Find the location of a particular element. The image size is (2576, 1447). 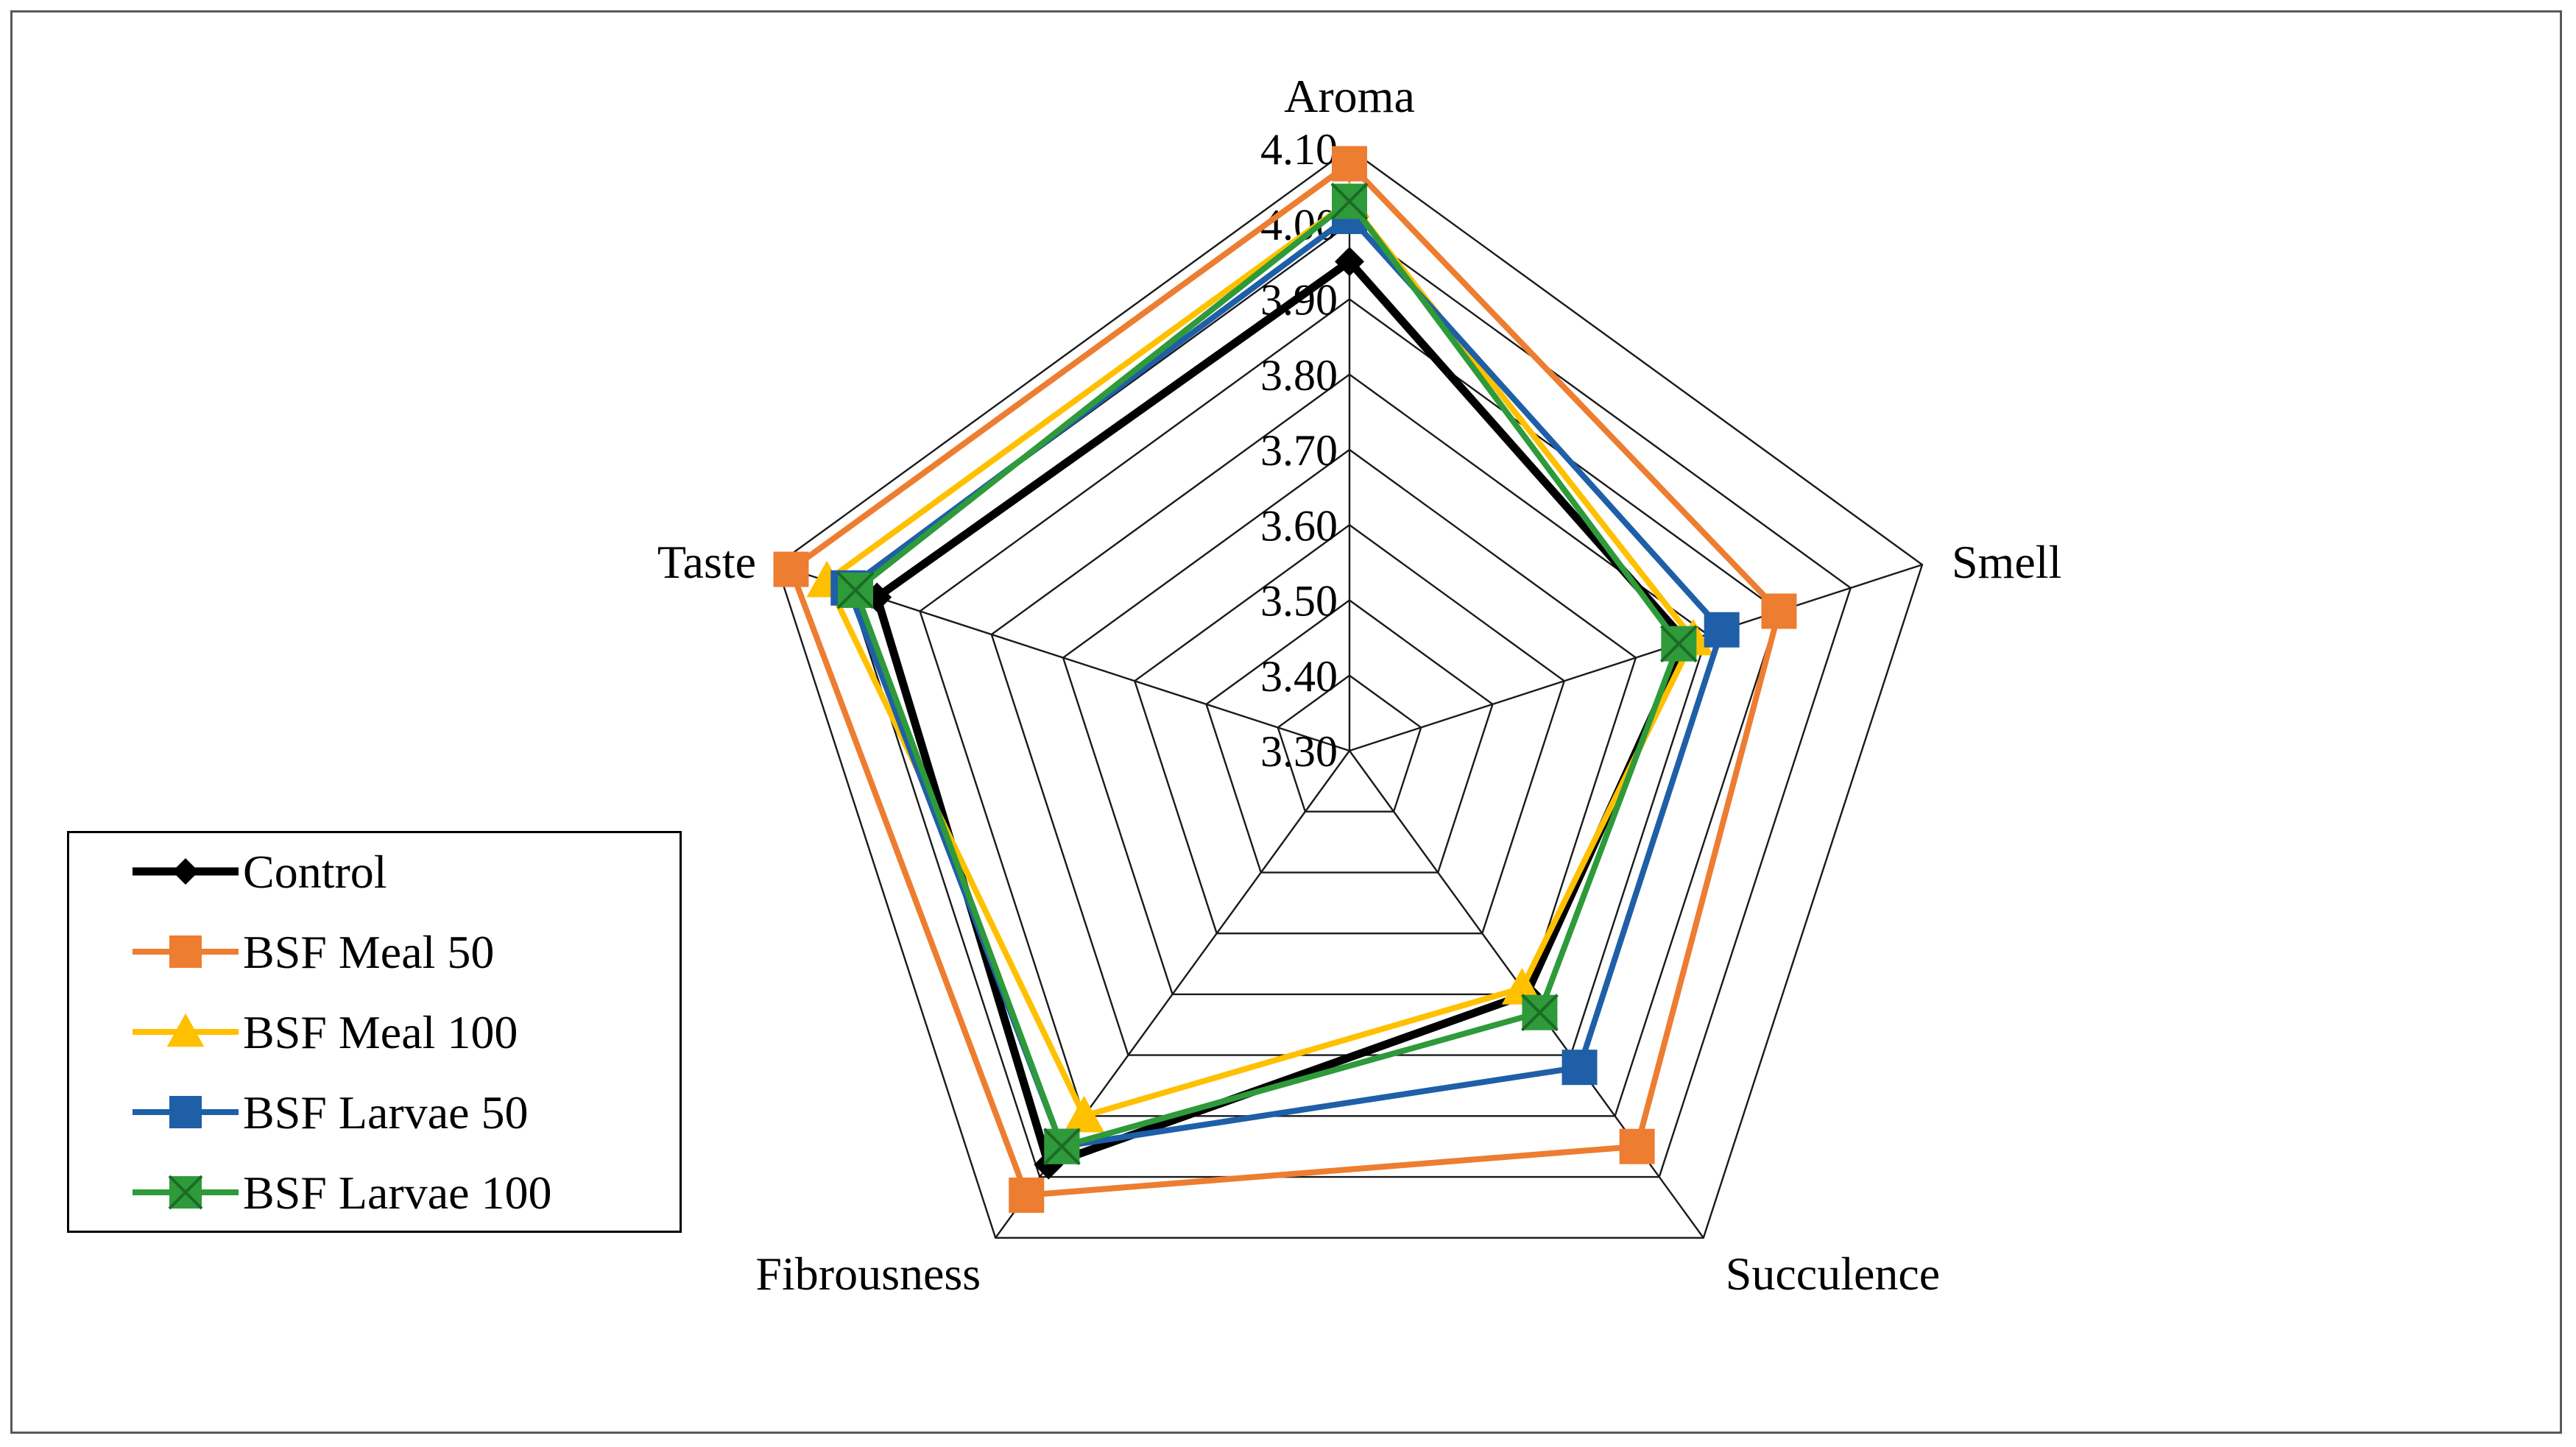

legend-item-bsf-larvae-100: BSF Larvae 100 is located at coordinates (342, 1193).